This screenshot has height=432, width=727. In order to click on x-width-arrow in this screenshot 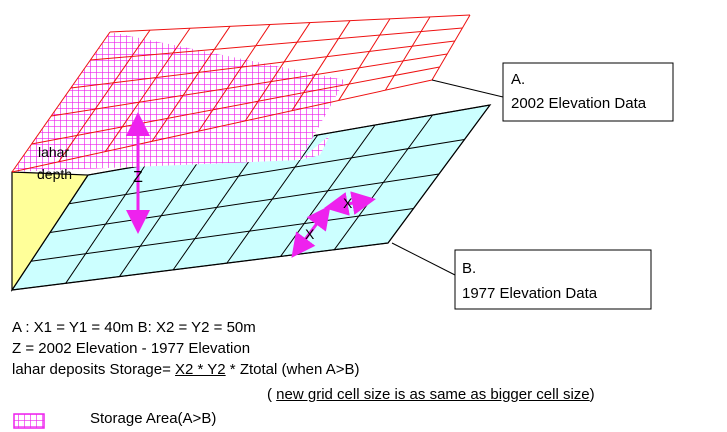, I will do `click(350, 203)`.